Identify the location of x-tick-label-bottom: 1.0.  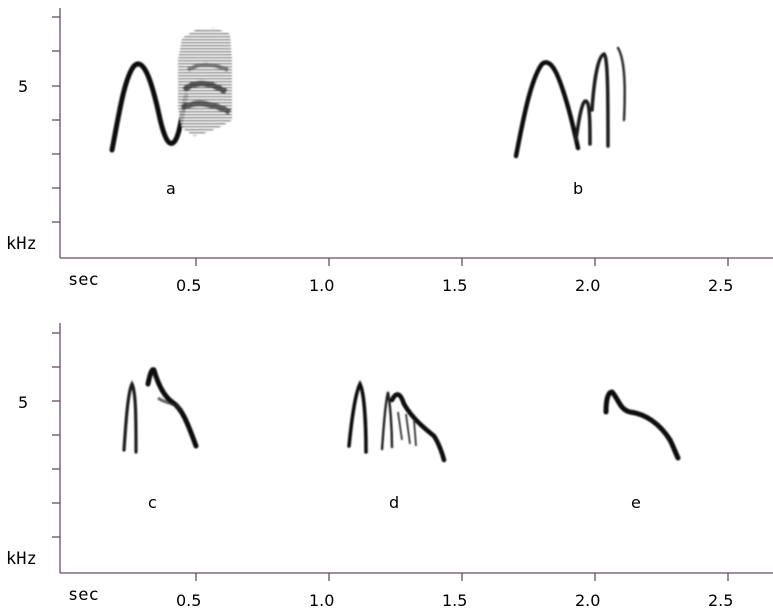
(321, 600).